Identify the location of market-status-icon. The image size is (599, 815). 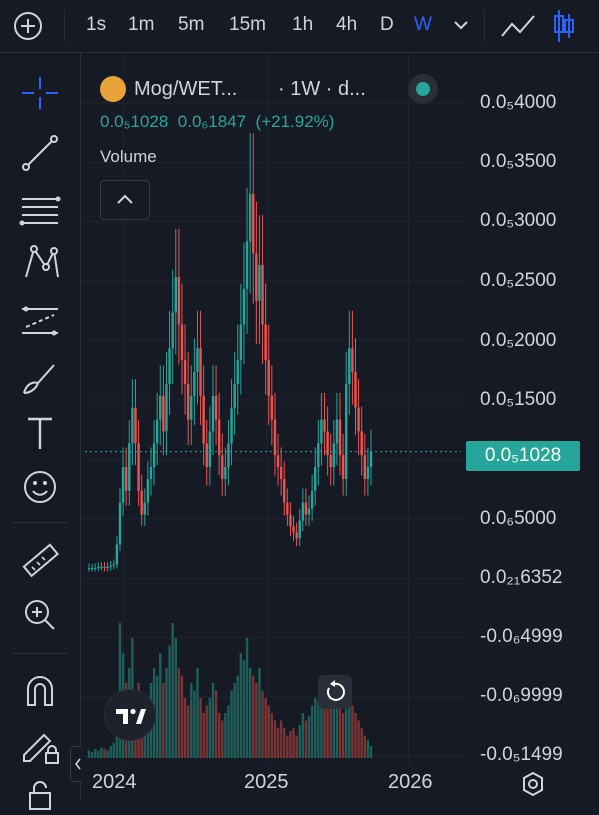
(423, 89).